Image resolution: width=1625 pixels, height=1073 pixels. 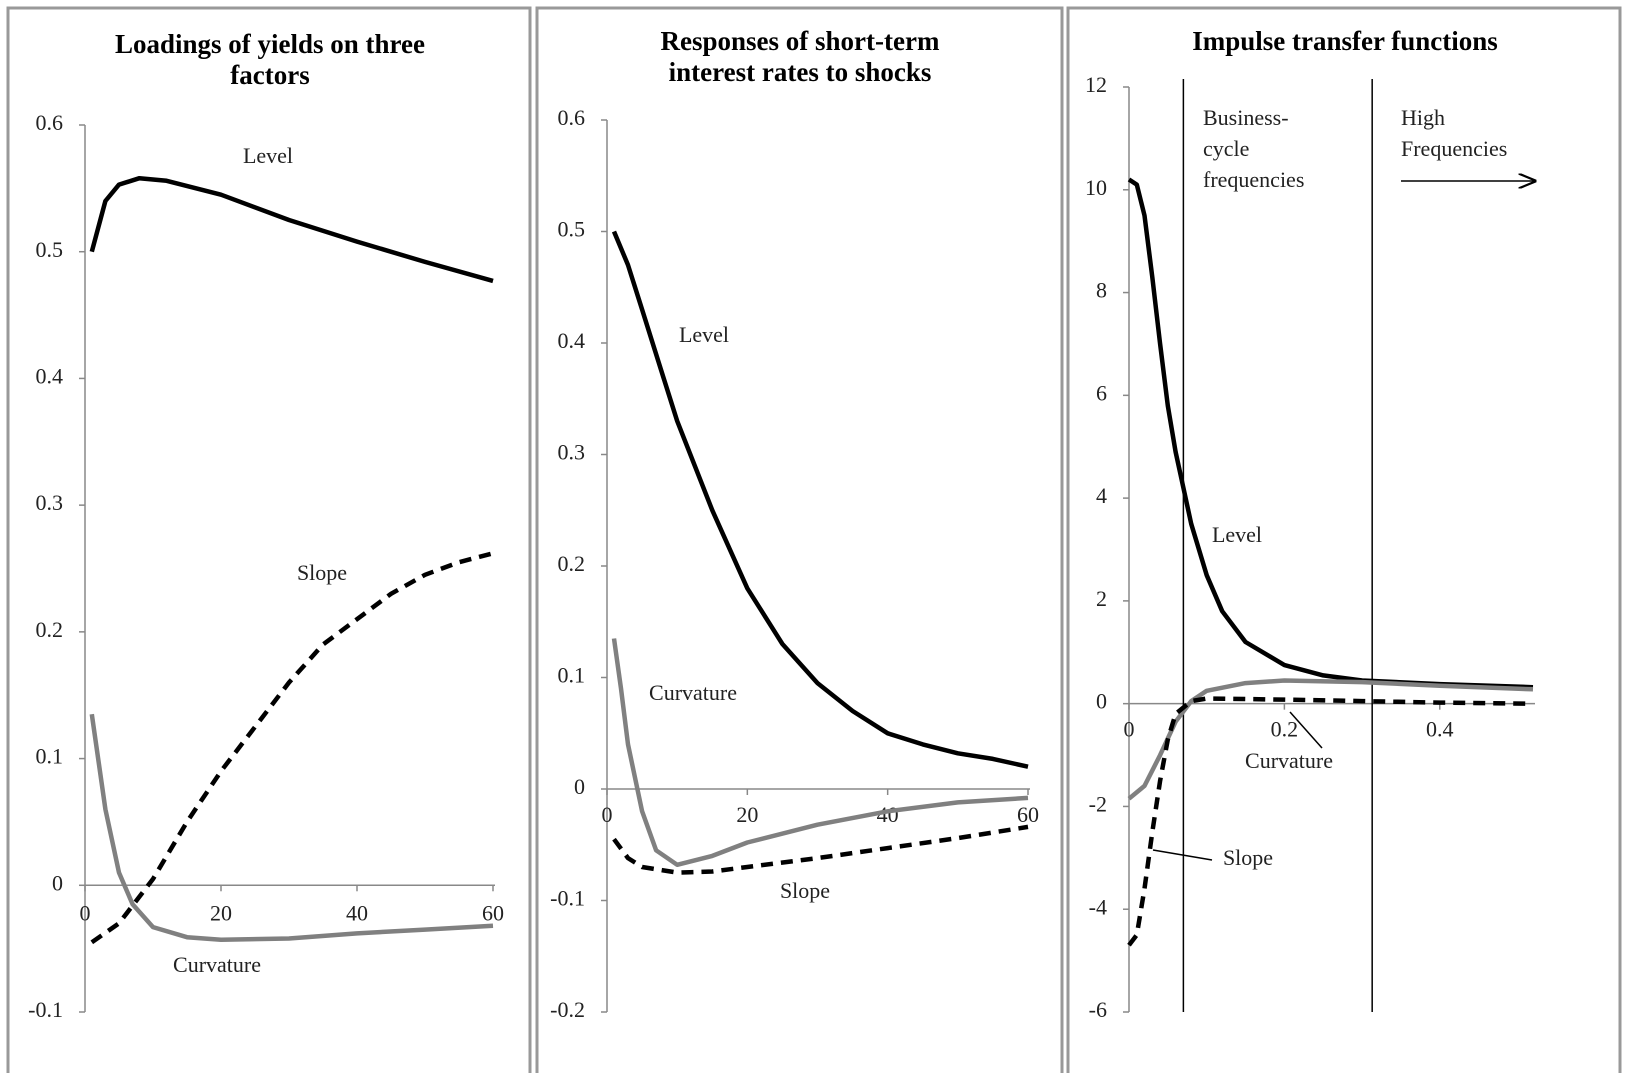 I want to click on panel-title: Impulse transfer functions, so click(x=1345, y=41).